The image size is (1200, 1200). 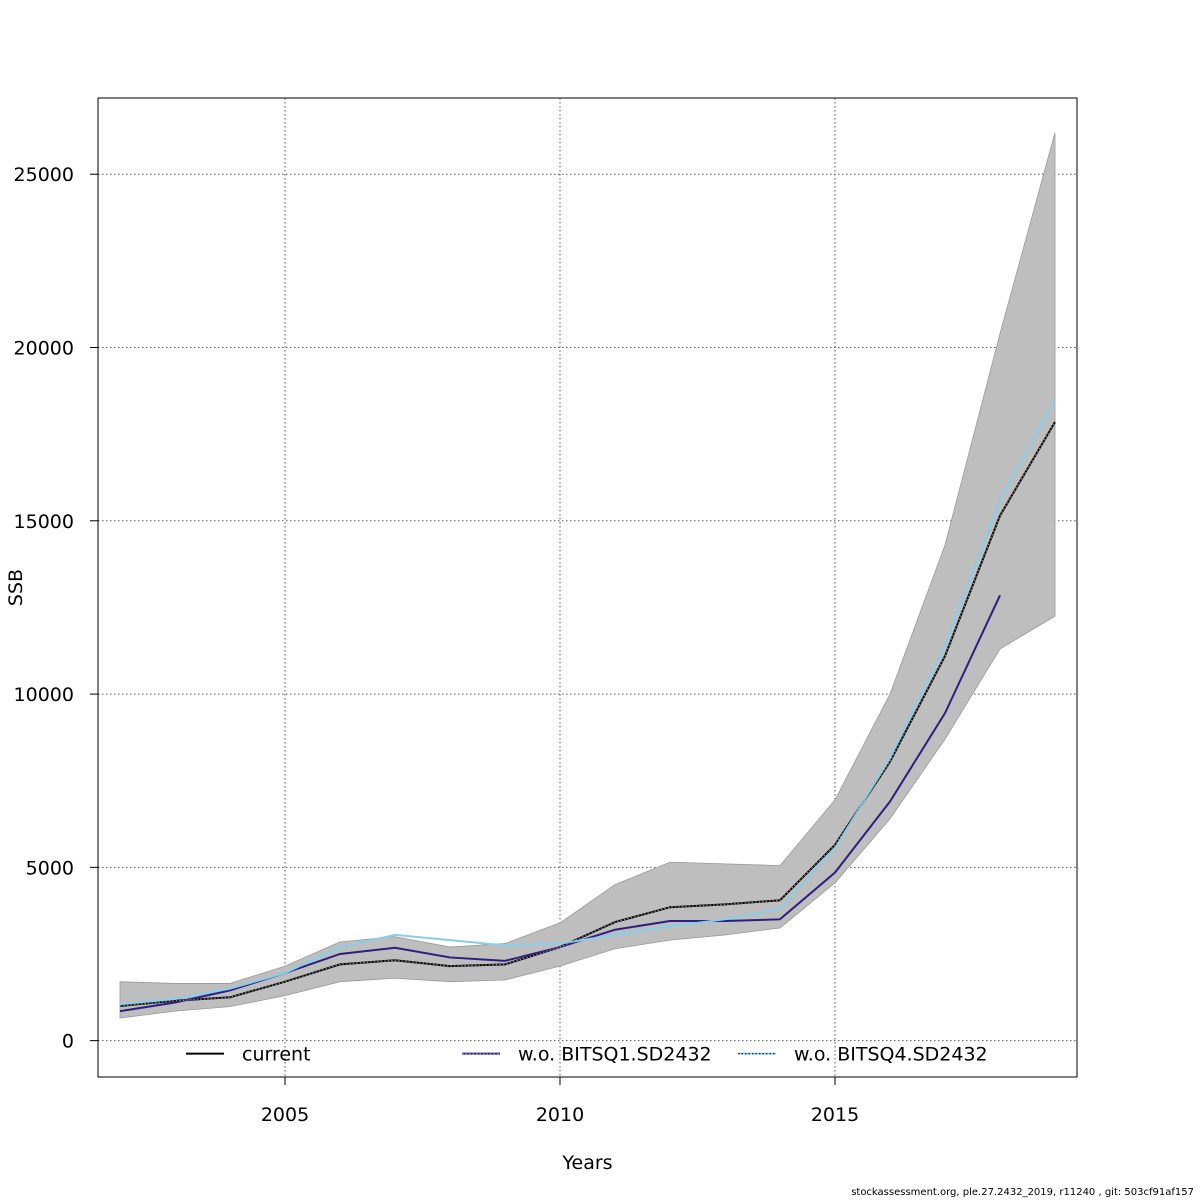 I want to click on legend-label: w.o. BITSQ1.SD2432, so click(x=615, y=1055).